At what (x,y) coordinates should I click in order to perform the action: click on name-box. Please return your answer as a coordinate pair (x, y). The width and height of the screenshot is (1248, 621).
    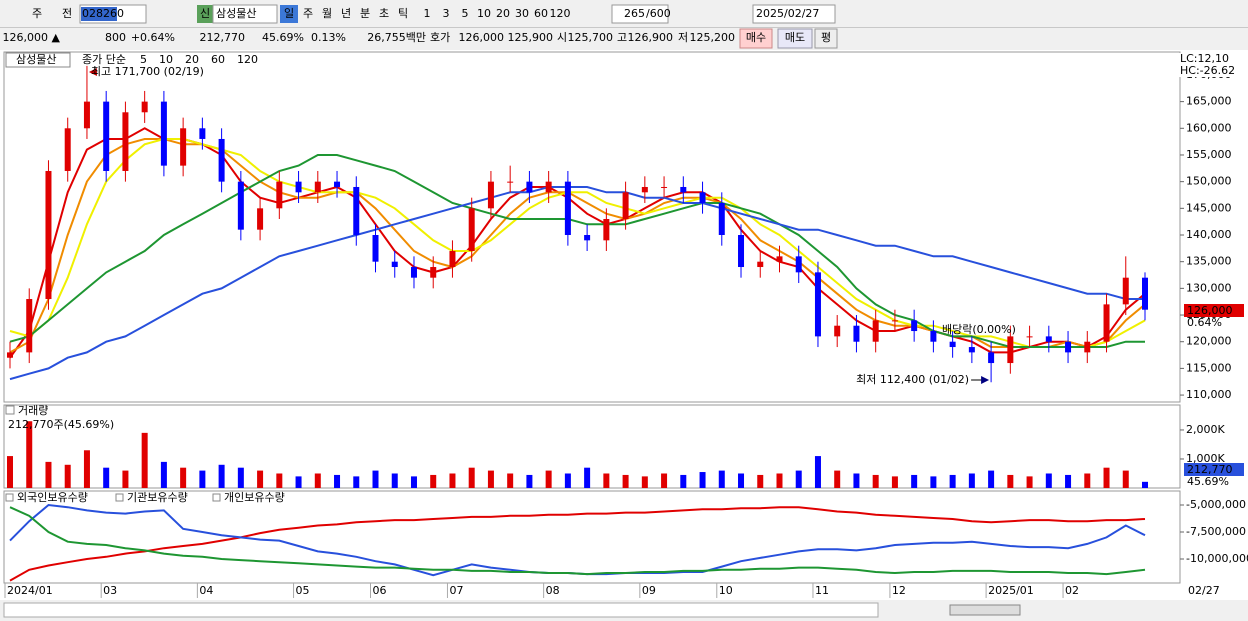
    Looking at the image, I should click on (245, 14).